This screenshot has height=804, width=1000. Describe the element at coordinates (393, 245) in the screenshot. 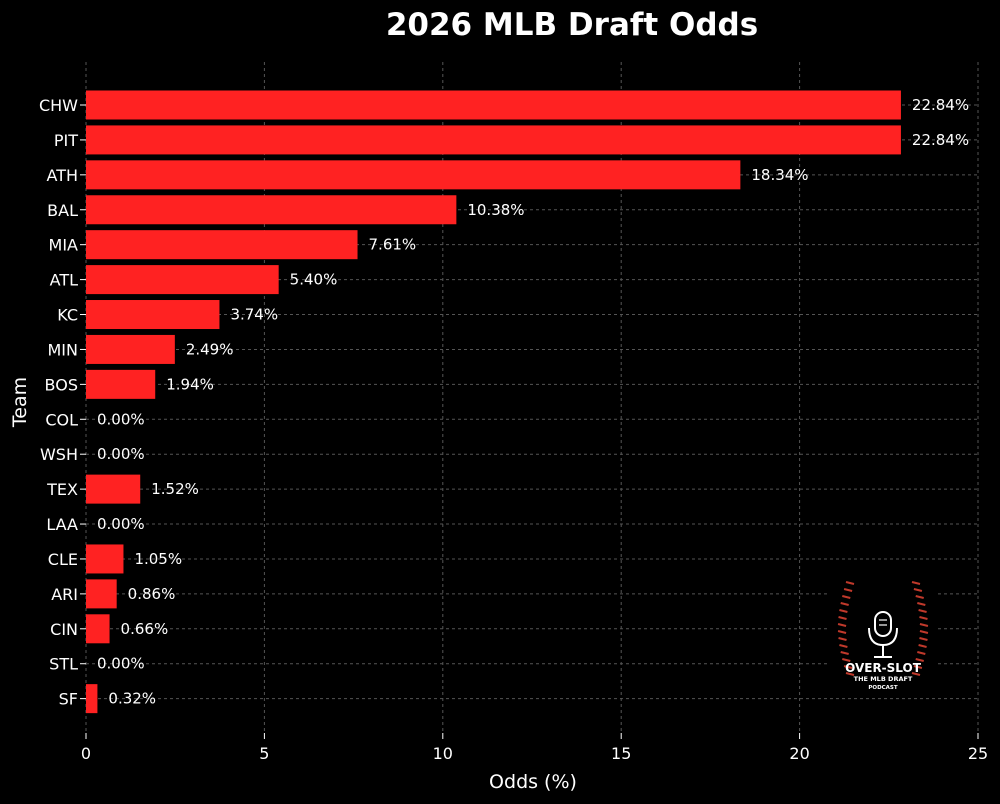

I see `data-label-mia: 7.61%` at that location.